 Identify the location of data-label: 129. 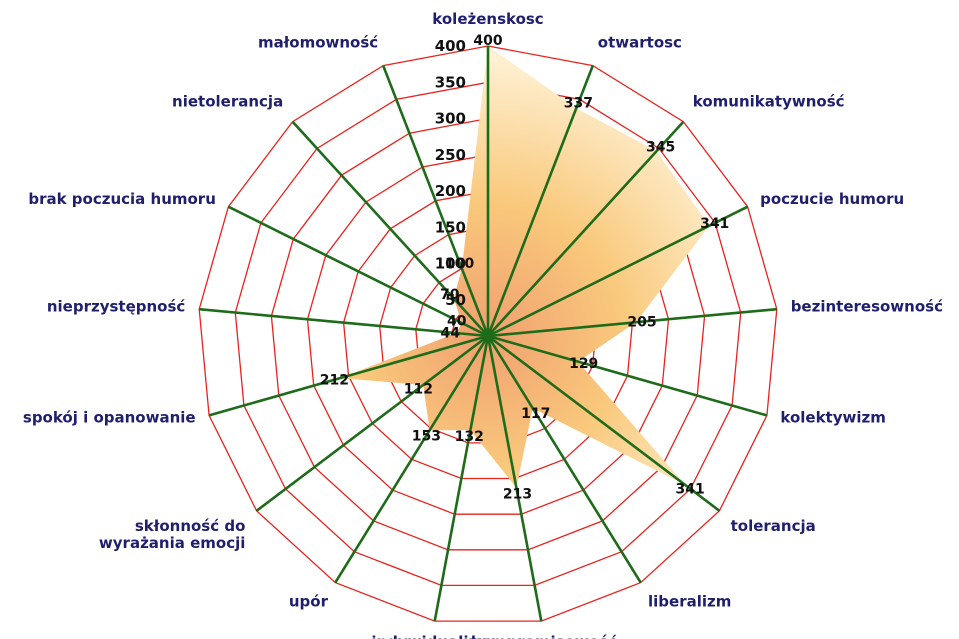
(583, 364).